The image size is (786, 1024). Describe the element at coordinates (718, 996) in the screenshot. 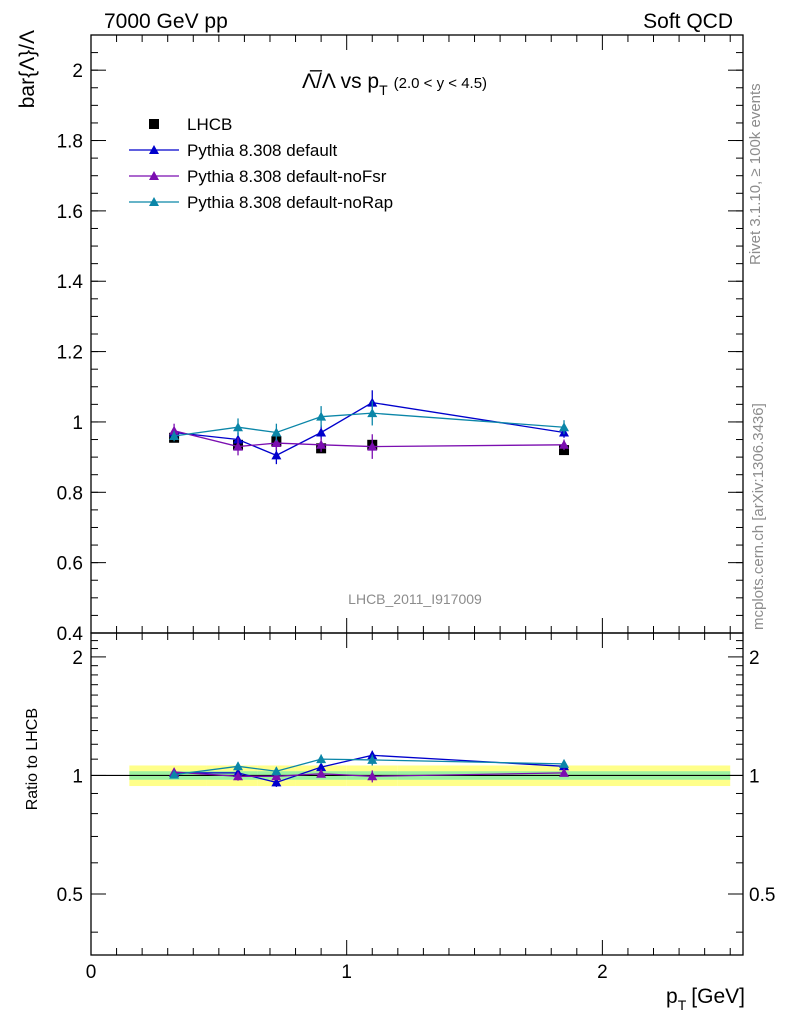

I see `x-axis-label-unit: [GeV]` at that location.